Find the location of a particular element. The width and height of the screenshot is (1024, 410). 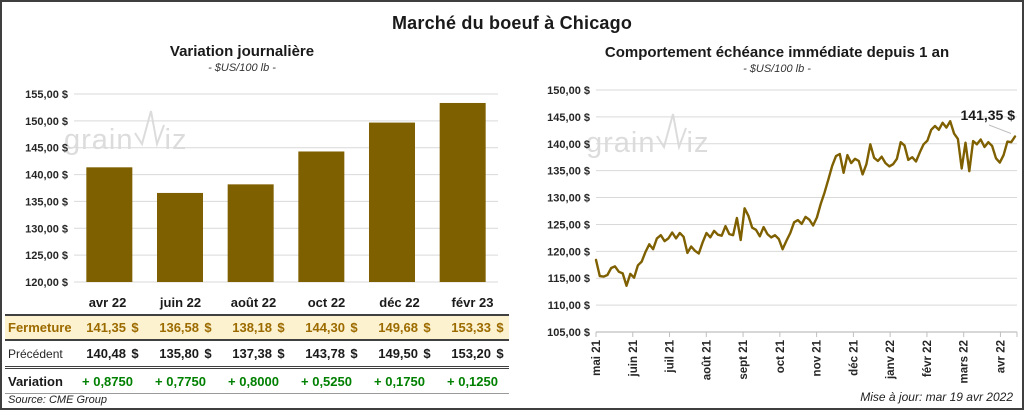

table-corner-cell is located at coordinates (38, 303).